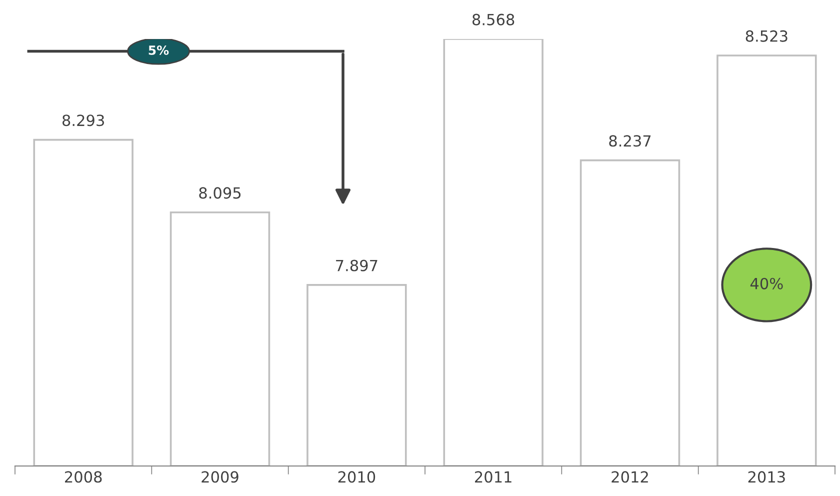  I want to click on data-label: 8.523, so click(767, 36).